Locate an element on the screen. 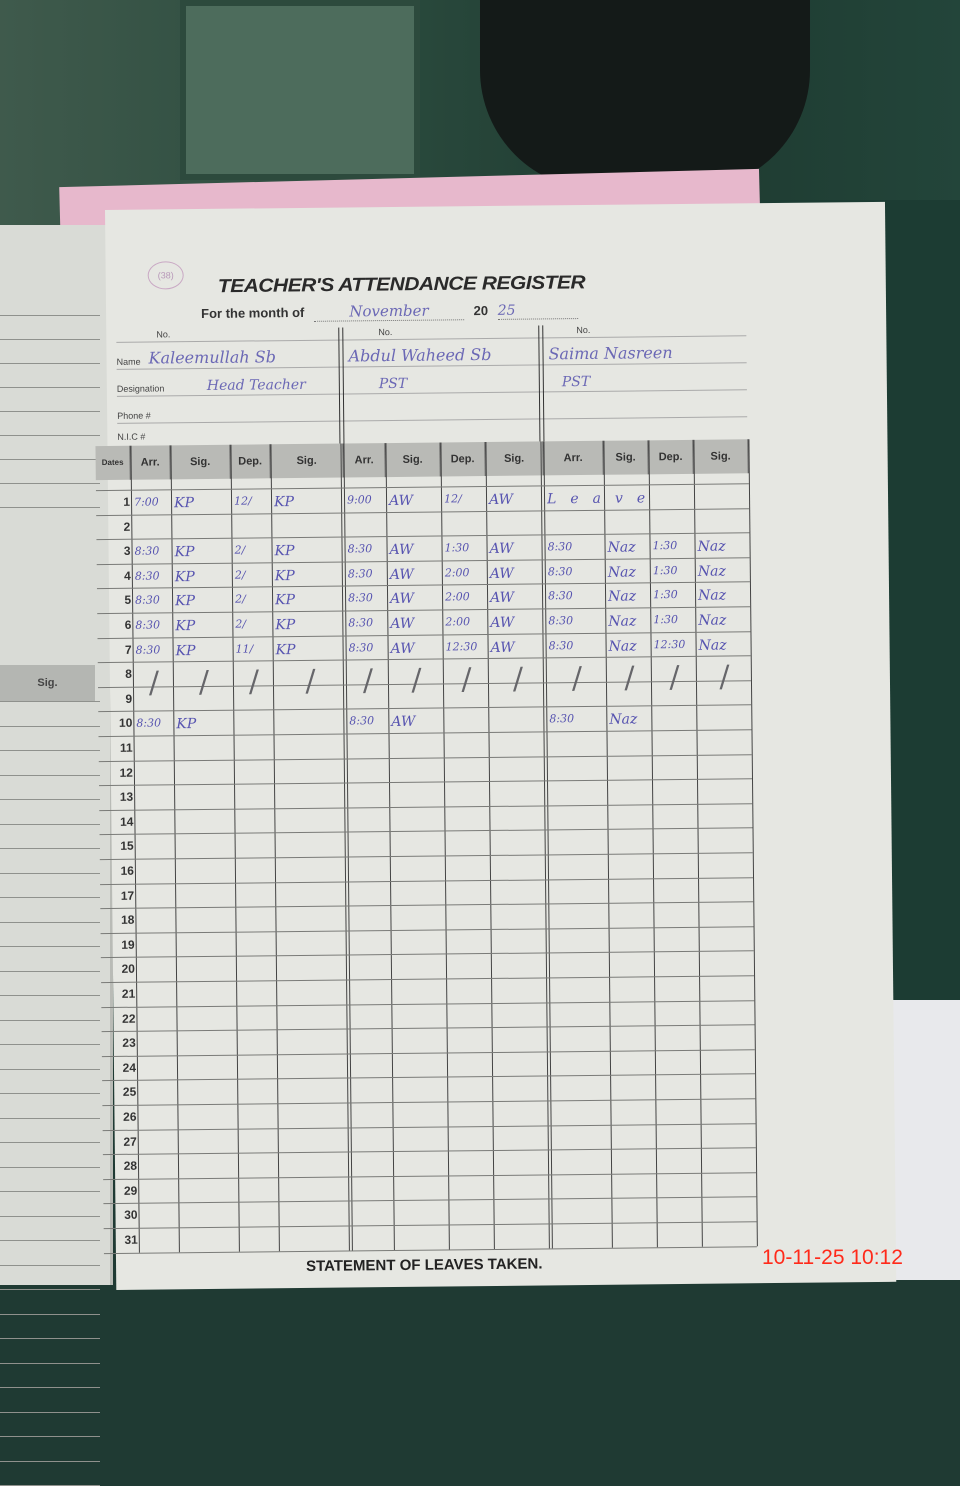 The width and height of the screenshot is (960, 1486). arrival-time: 7:00 is located at coordinates (146, 502).